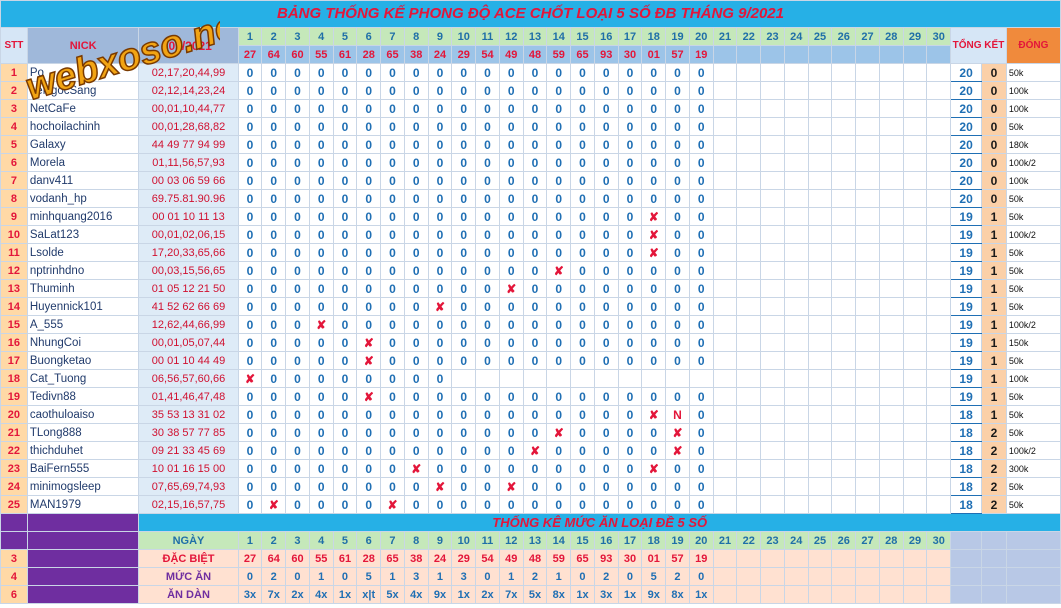 This screenshot has height=608, width=1061. Describe the element at coordinates (677, 576) in the screenshot. I see `muc-an-cell: 2` at that location.